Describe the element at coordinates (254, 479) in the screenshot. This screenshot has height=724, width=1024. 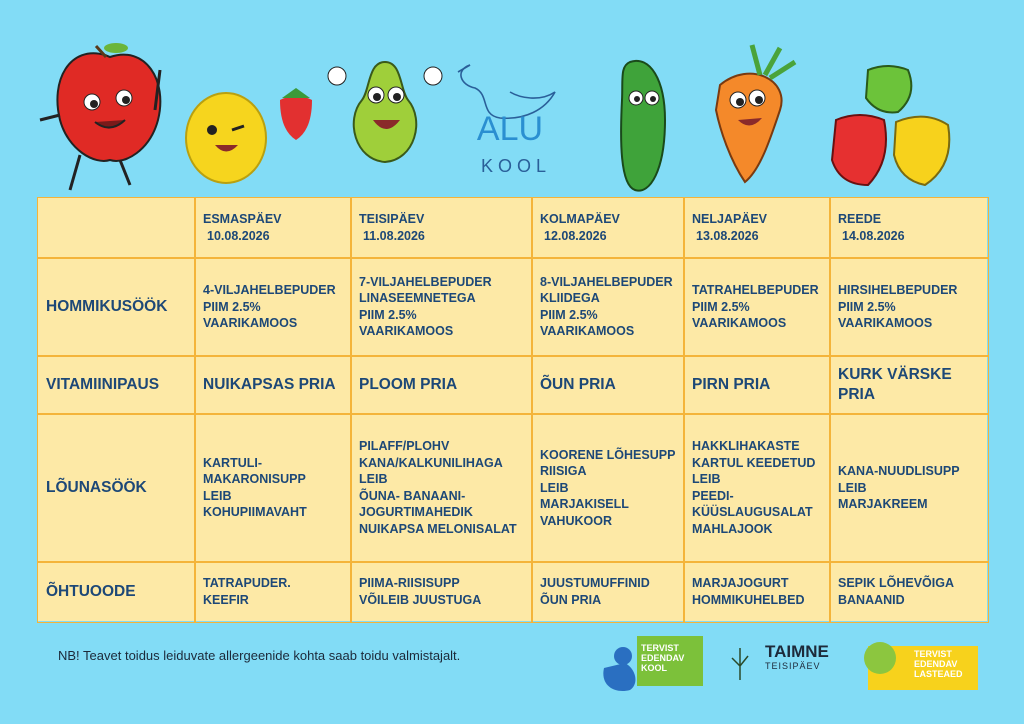
I see `menu-line: MAKARONISUPP` at that location.